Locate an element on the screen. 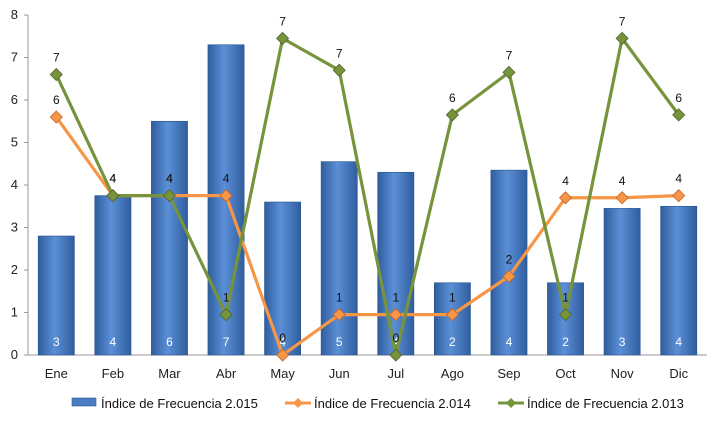 This screenshot has height=421, width=719. x-tick-label: Ene is located at coordinates (56, 373).